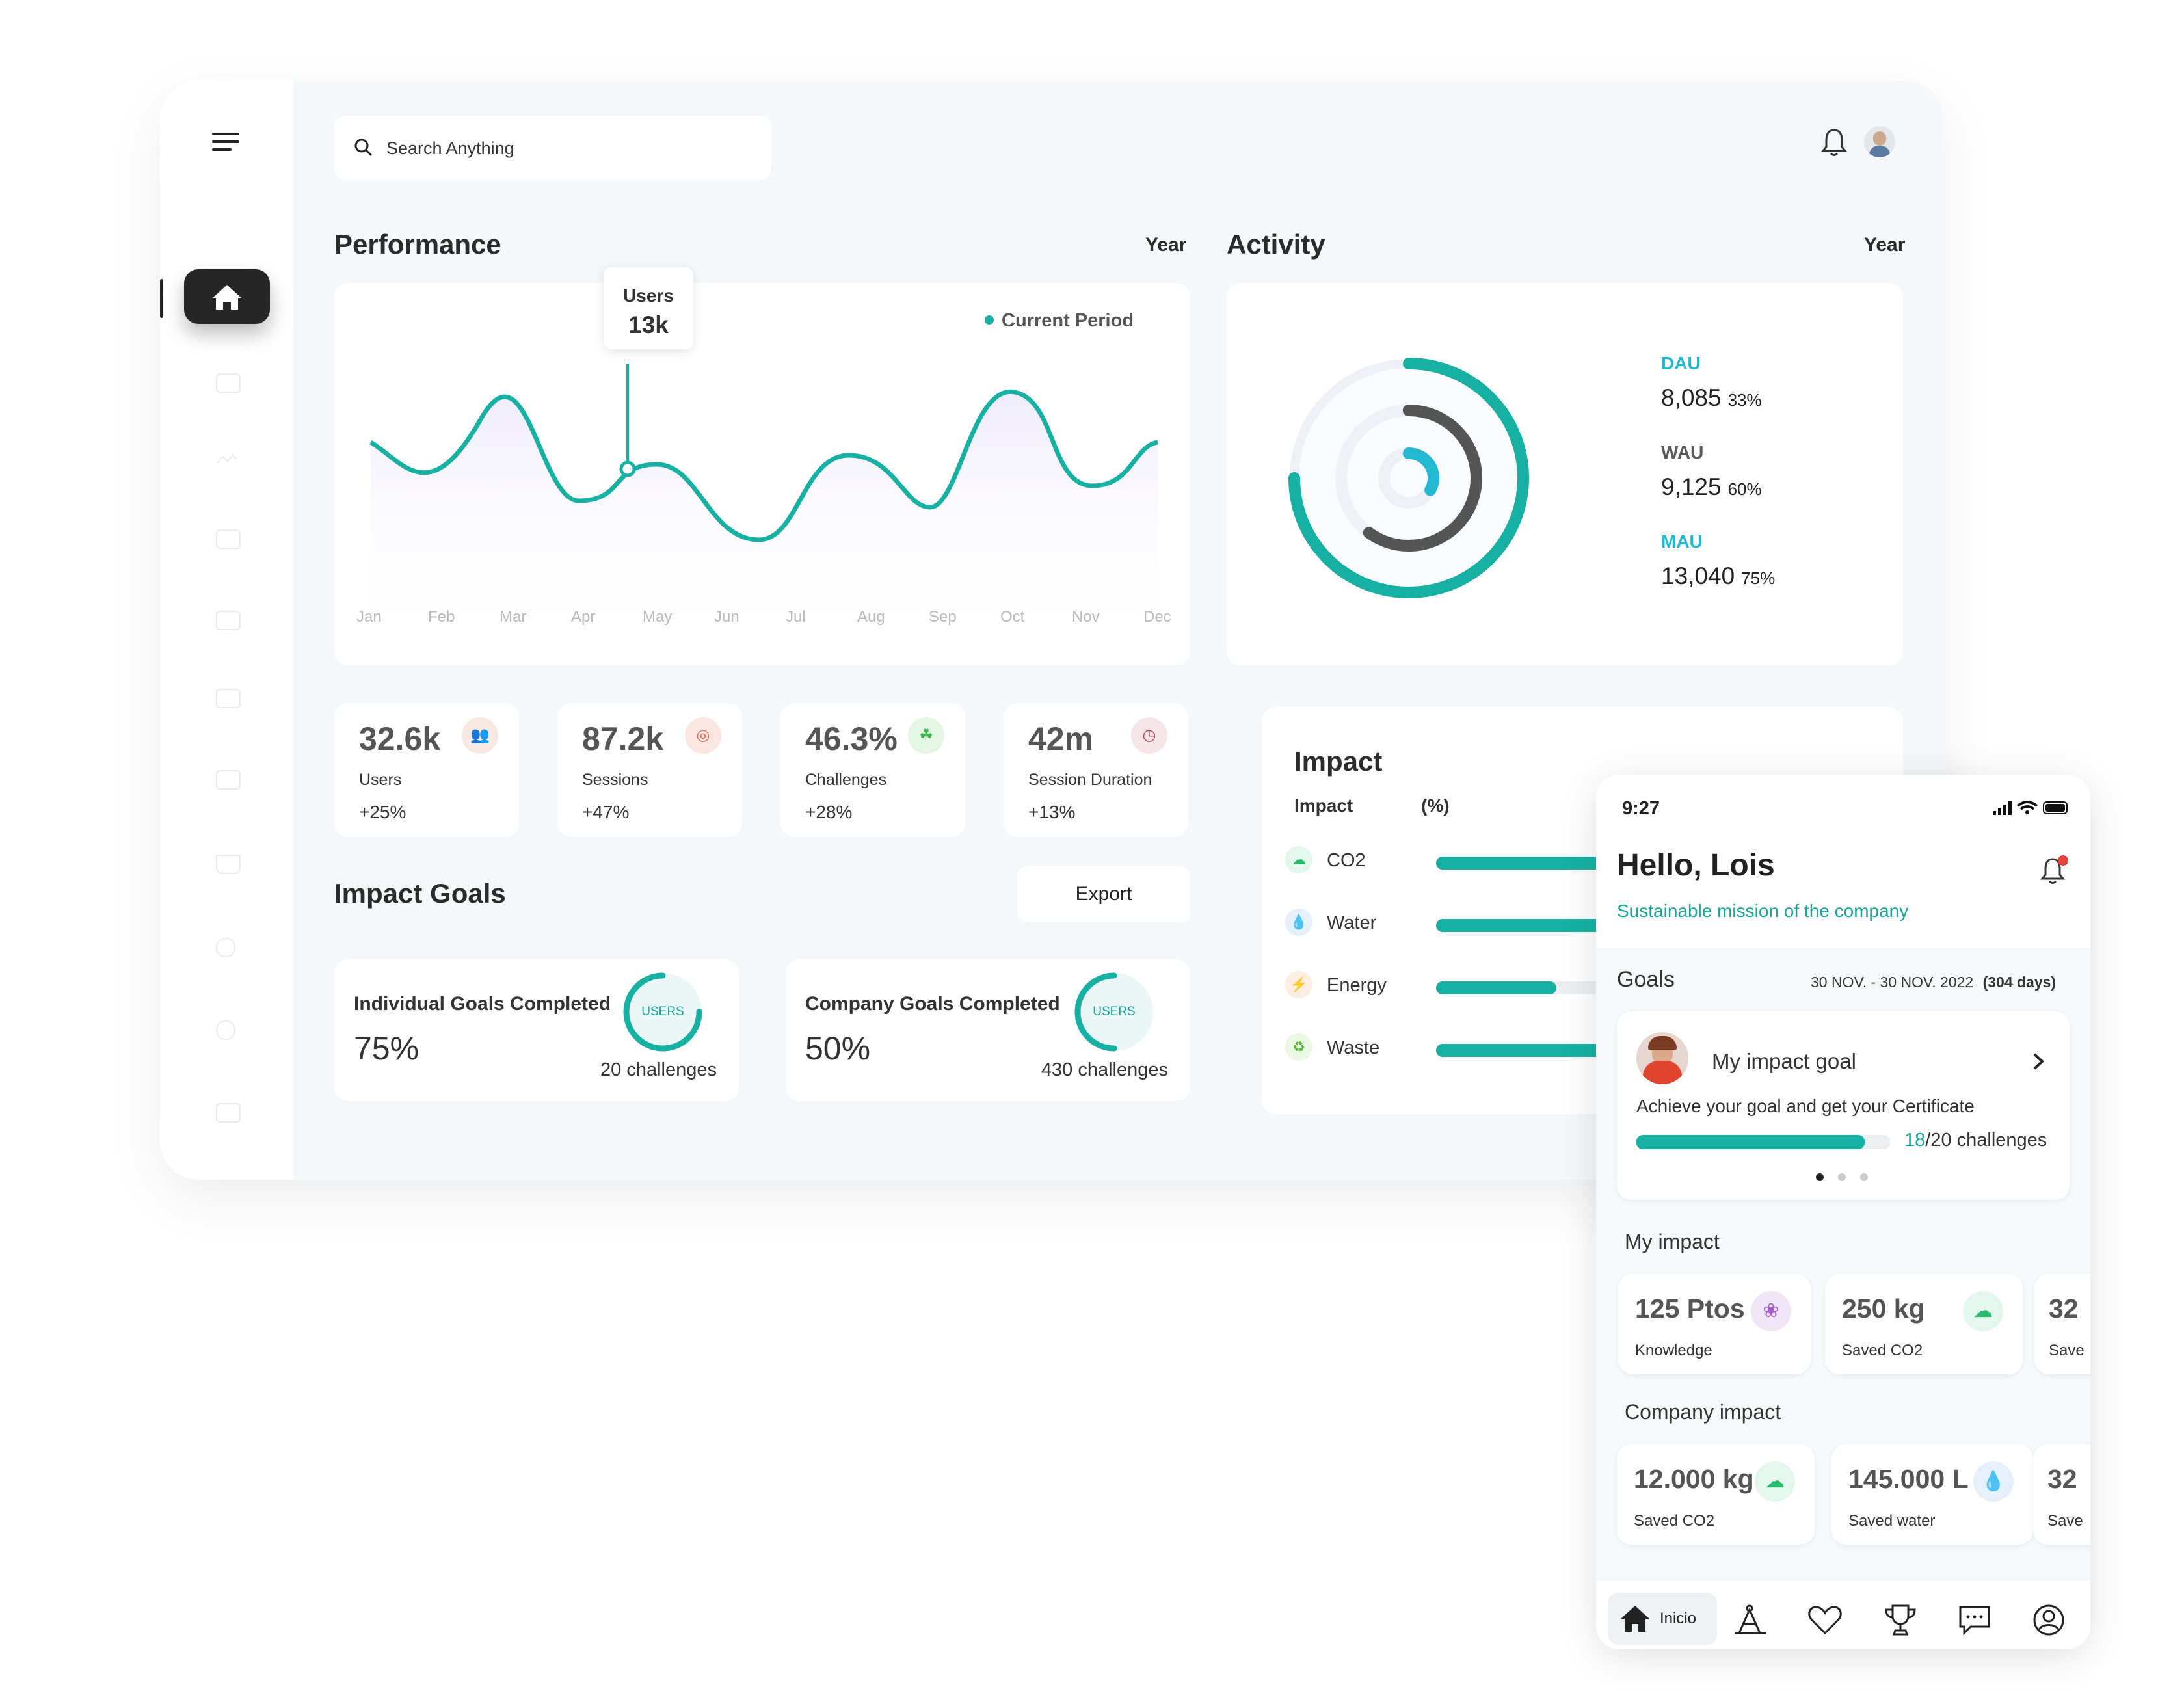 The image size is (2184, 1704). I want to click on profile-icon, so click(2049, 1620).